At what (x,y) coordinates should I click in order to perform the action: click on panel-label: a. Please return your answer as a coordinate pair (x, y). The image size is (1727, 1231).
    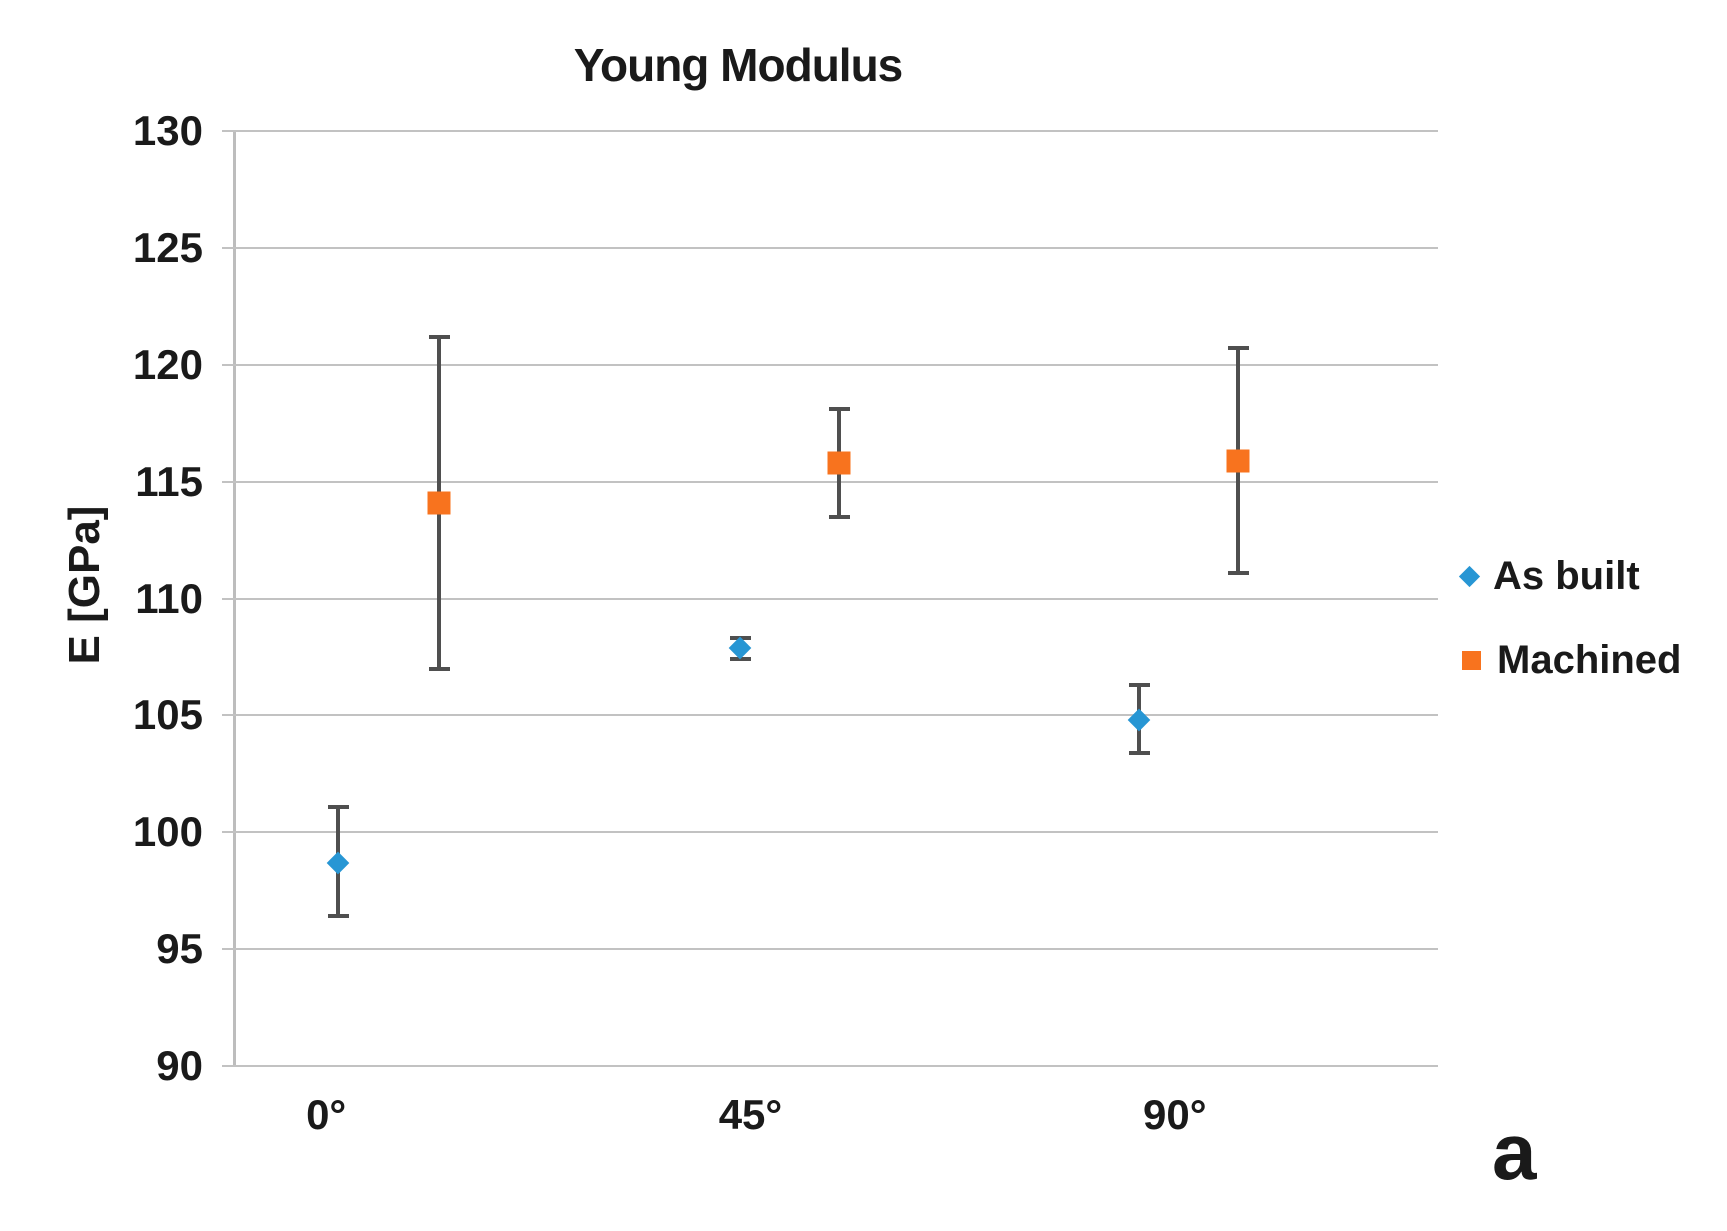
    Looking at the image, I should click on (1514, 1151).